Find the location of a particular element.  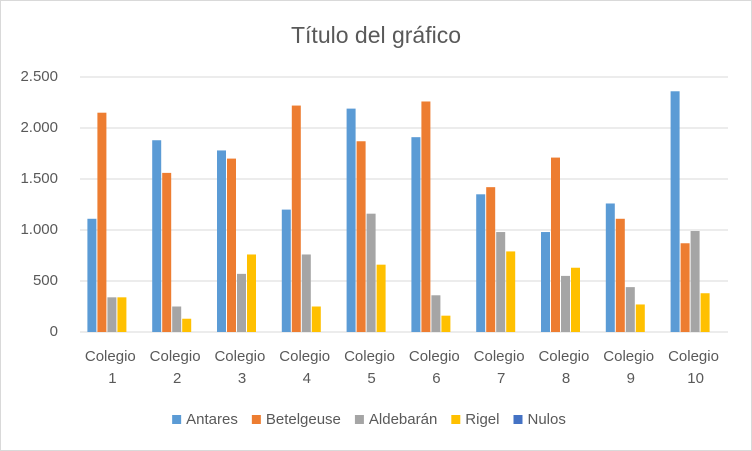

legend-item: Rigel is located at coordinates (475, 419).